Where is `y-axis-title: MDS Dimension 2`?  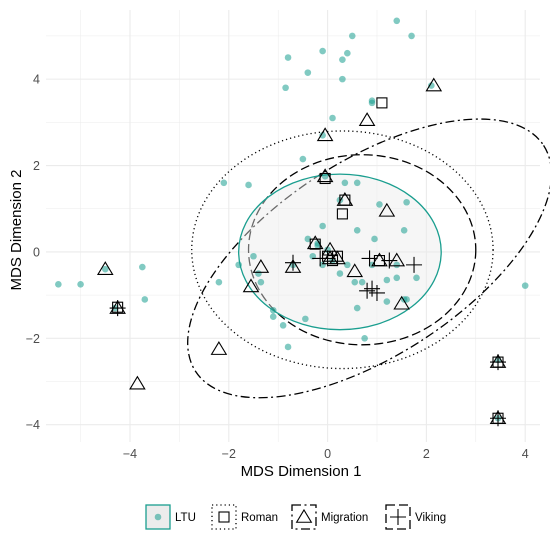
y-axis-title: MDS Dimension 2 is located at coordinates (16, 230).